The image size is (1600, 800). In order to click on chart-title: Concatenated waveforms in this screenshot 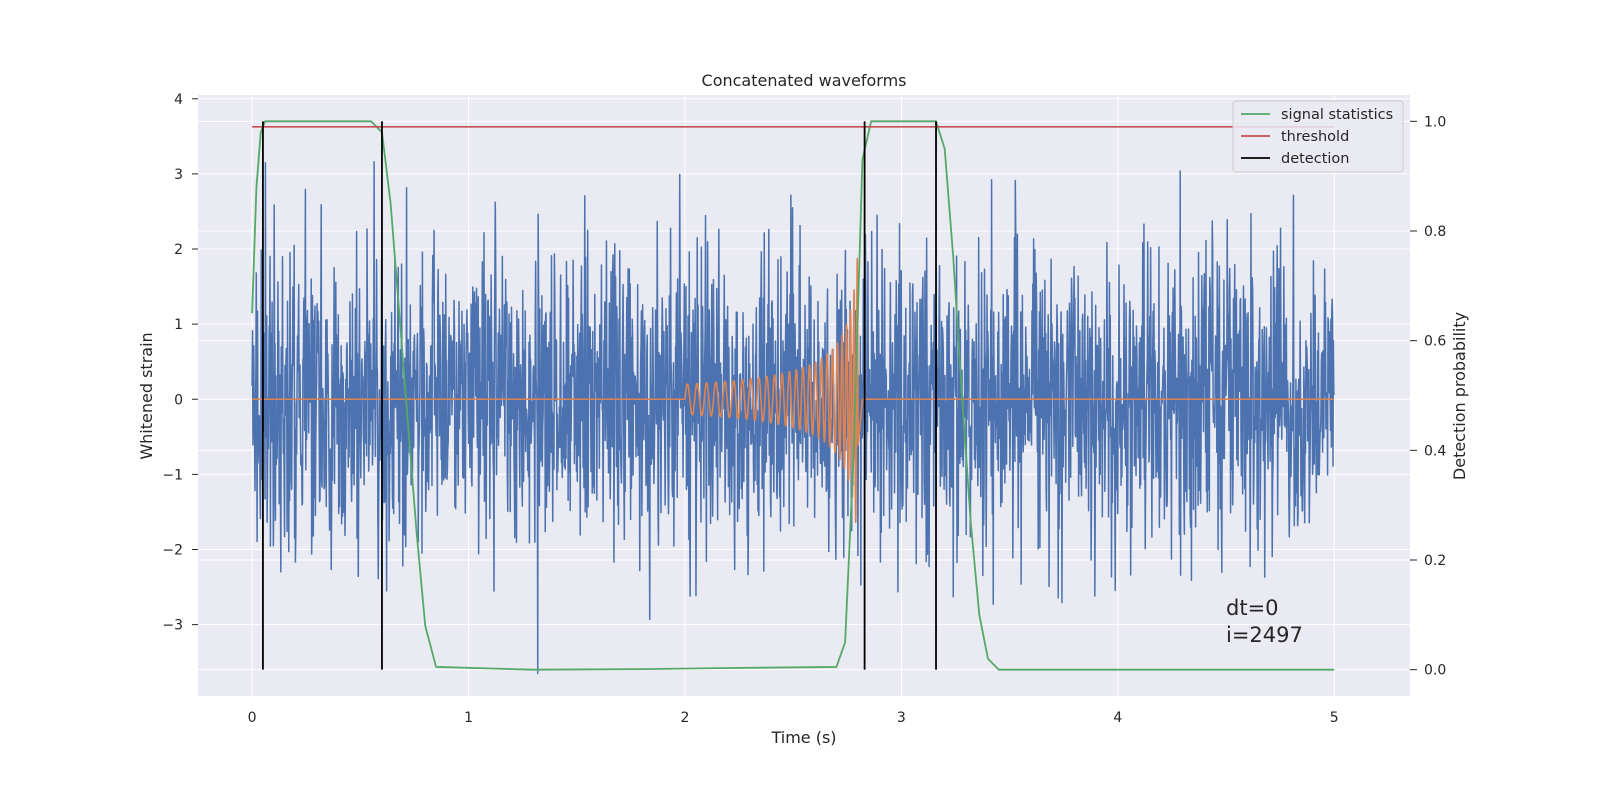, I will do `click(804, 80)`.